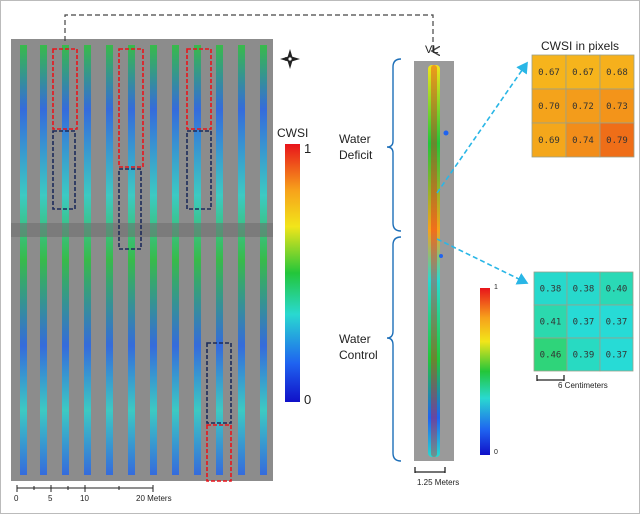  I want to click on control-brace, so click(394, 349).